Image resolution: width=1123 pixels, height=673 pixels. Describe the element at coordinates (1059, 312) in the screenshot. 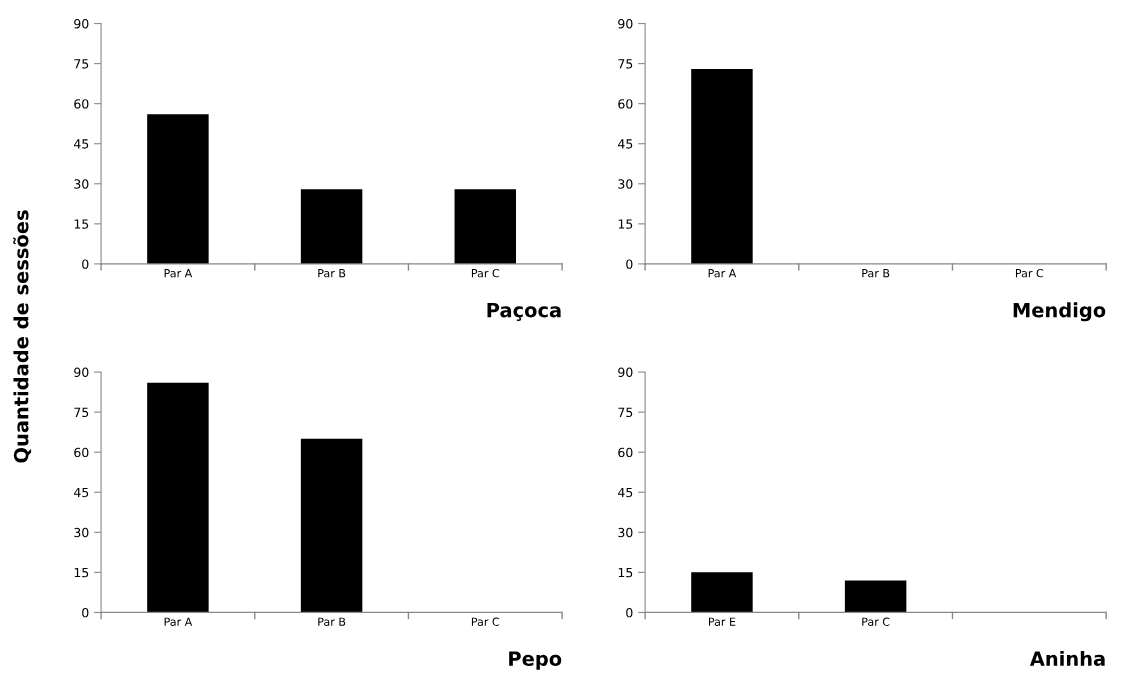

I see `text: Mendigo` at that location.